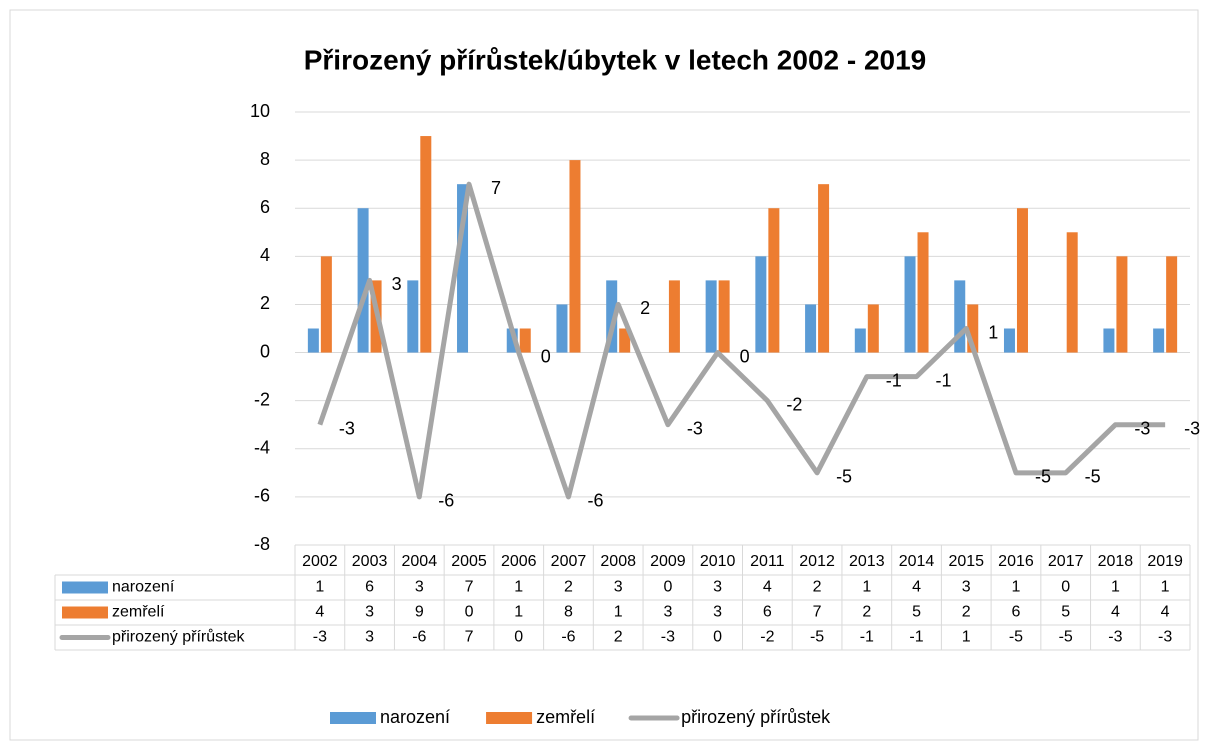 The height and width of the screenshot is (754, 1208). I want to click on data-label: 7, so click(496, 188).